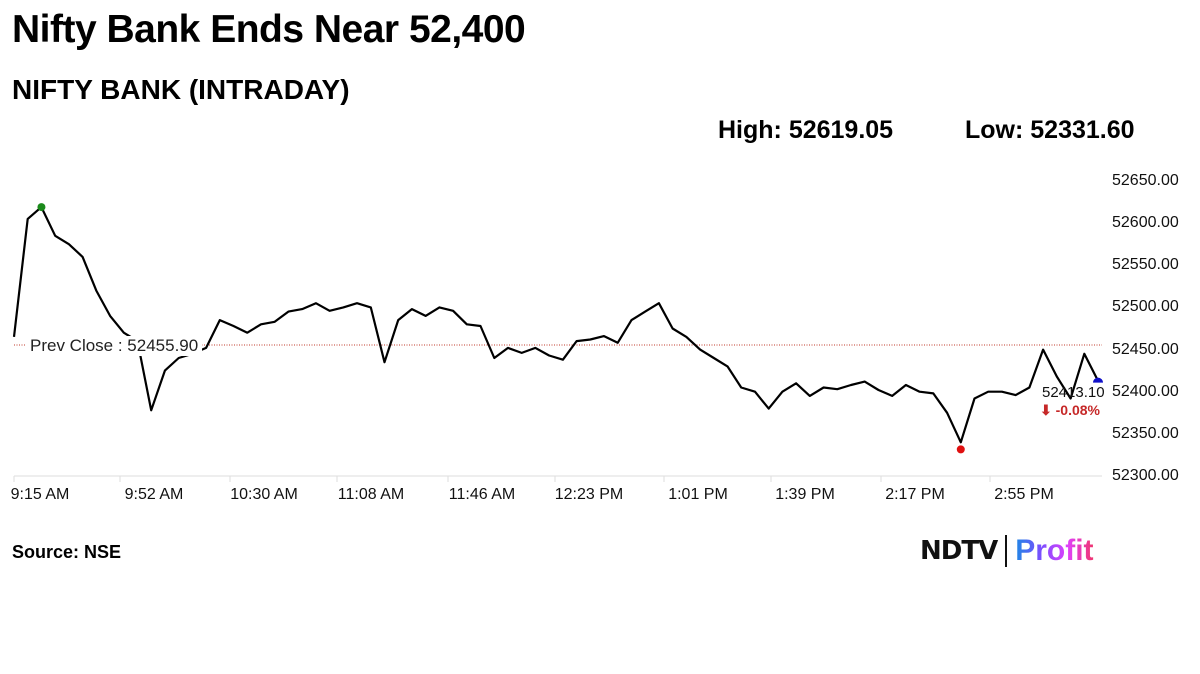  I want to click on x-axis-tick-label: 12:23 PM, so click(589, 494).